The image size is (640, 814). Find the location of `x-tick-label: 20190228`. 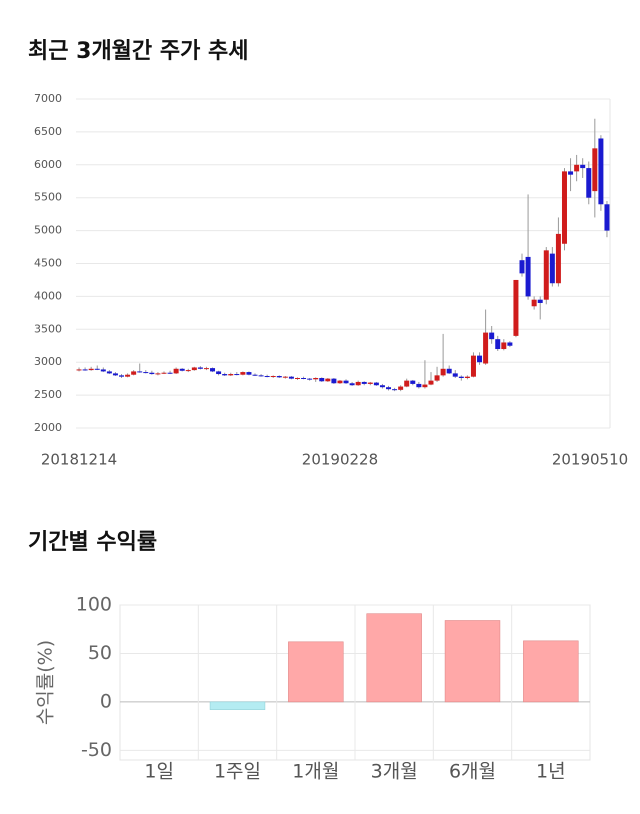

x-tick-label: 20190228 is located at coordinates (340, 460).